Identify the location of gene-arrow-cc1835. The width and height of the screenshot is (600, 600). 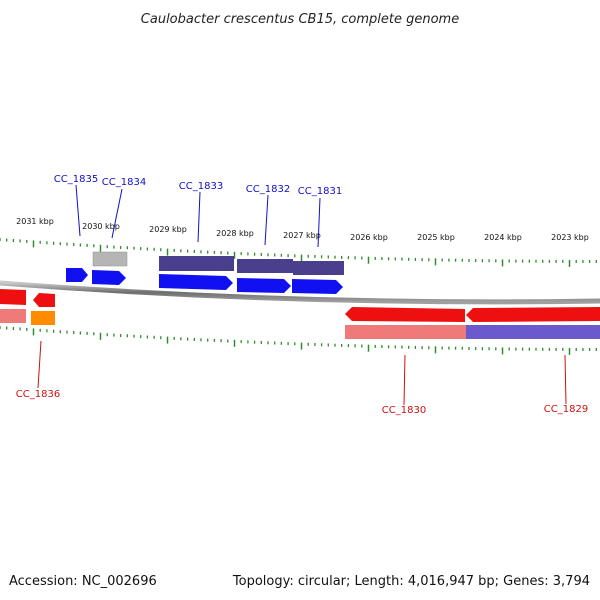
(77, 275).